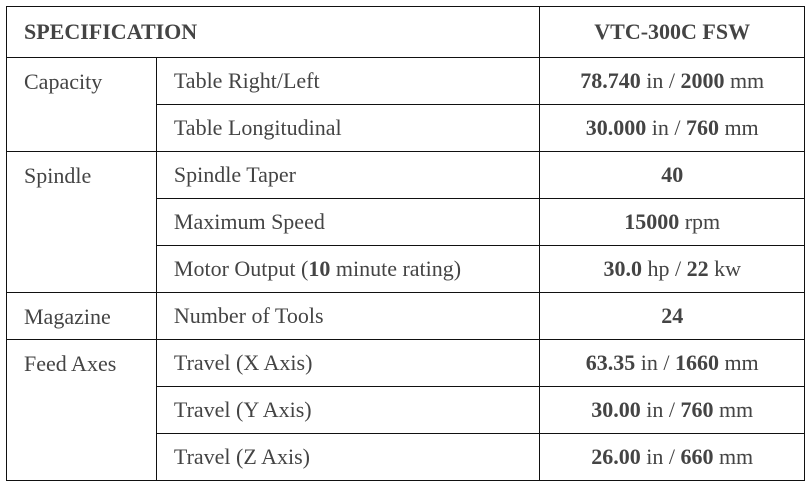  Describe the element at coordinates (610, 362) in the screenshot. I see `text-part: 63.35` at that location.